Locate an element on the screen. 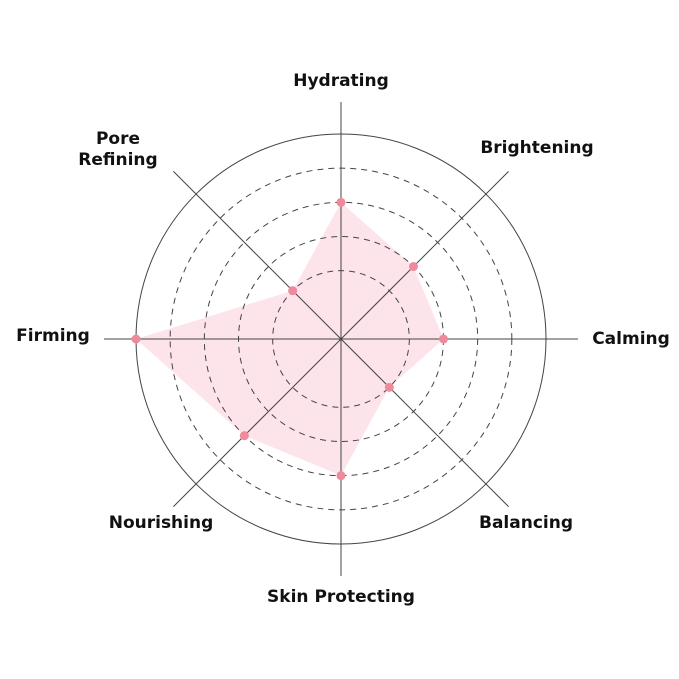  axis-label: Firming is located at coordinates (53, 336).